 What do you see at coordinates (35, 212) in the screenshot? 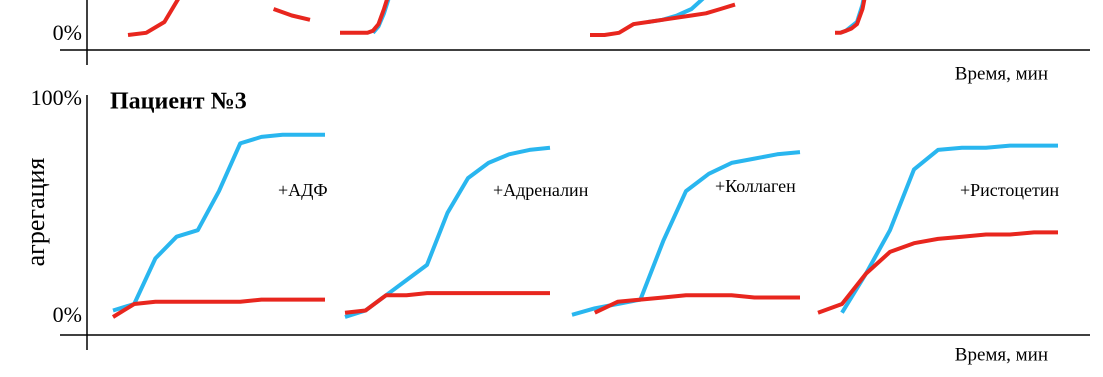
I see `y-axis-label: агрегация` at bounding box center [35, 212].